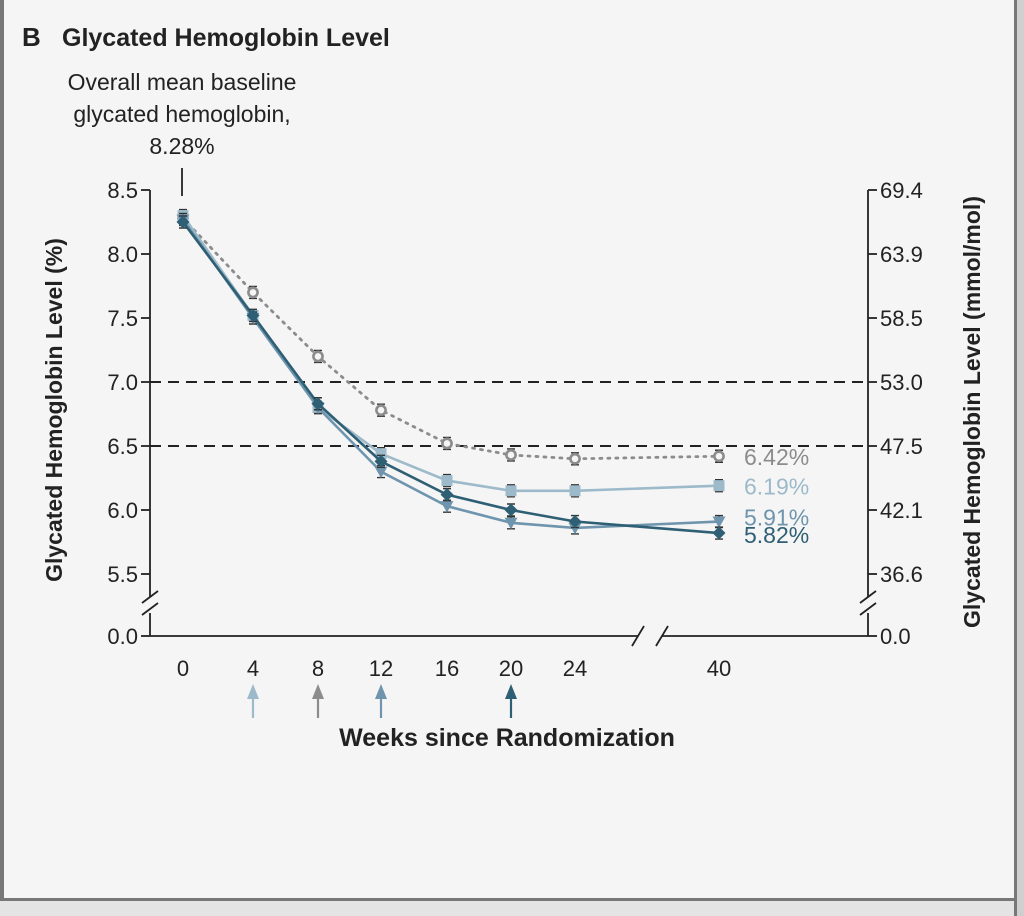  What do you see at coordinates (318, 668) in the screenshot?
I see `x-tick-label: 8` at bounding box center [318, 668].